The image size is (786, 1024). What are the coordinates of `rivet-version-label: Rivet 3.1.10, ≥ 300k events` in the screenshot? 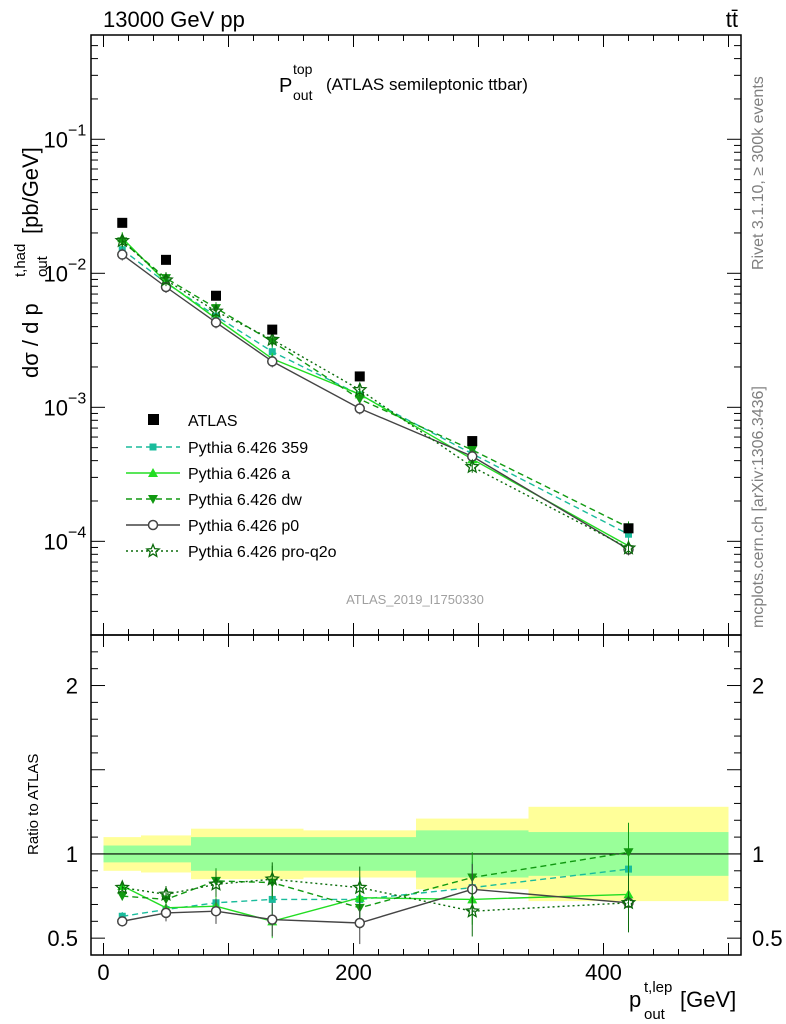 It's located at (758, 173).